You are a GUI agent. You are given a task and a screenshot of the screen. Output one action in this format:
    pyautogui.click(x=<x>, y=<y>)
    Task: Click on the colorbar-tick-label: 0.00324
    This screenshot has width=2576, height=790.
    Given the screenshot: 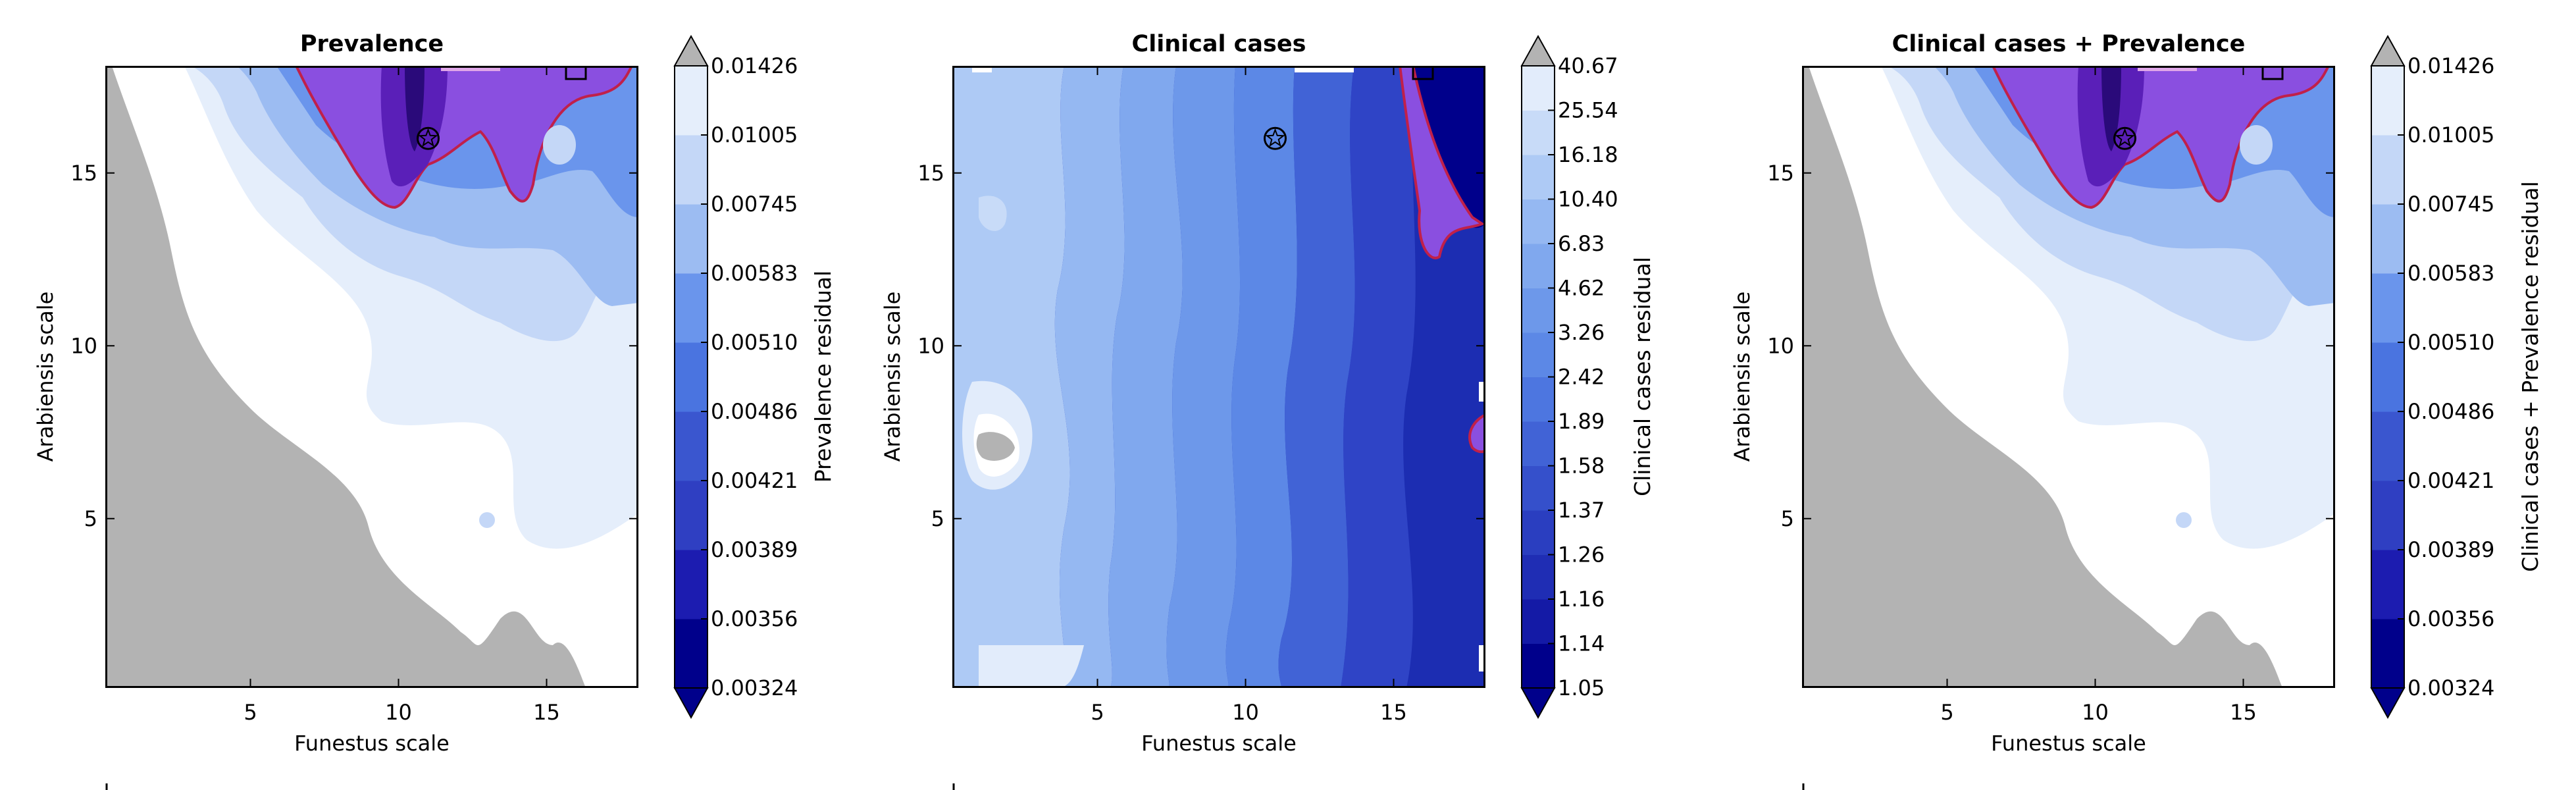 What is the action you would take?
    pyautogui.click(x=2451, y=688)
    